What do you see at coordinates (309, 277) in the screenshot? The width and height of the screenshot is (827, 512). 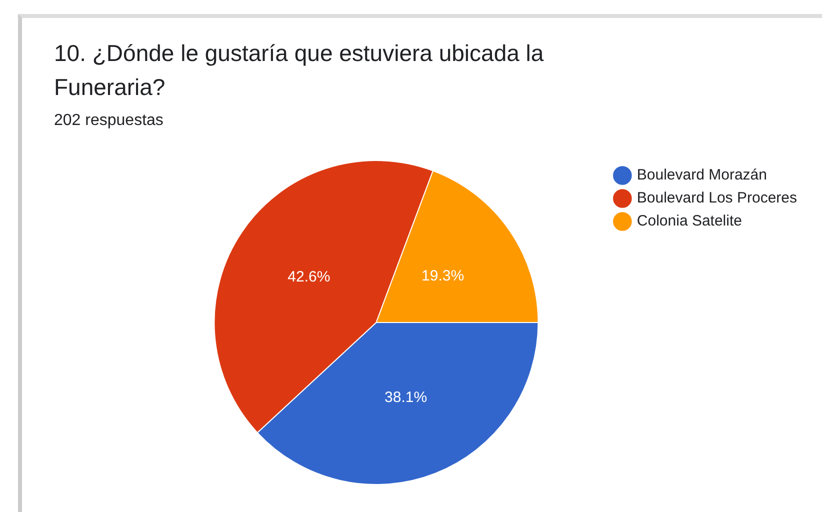 I see `data-label: 42.6%` at bounding box center [309, 277].